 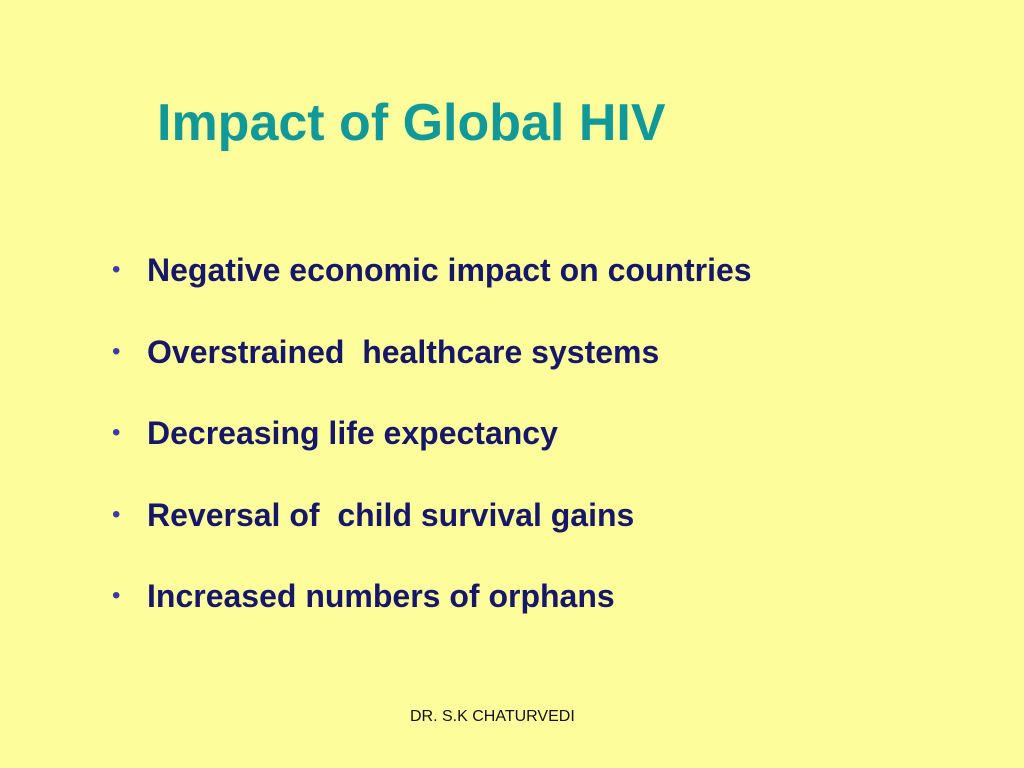 What do you see at coordinates (391, 514) in the screenshot?
I see `bullet-text: Reversal of child survival gains` at bounding box center [391, 514].